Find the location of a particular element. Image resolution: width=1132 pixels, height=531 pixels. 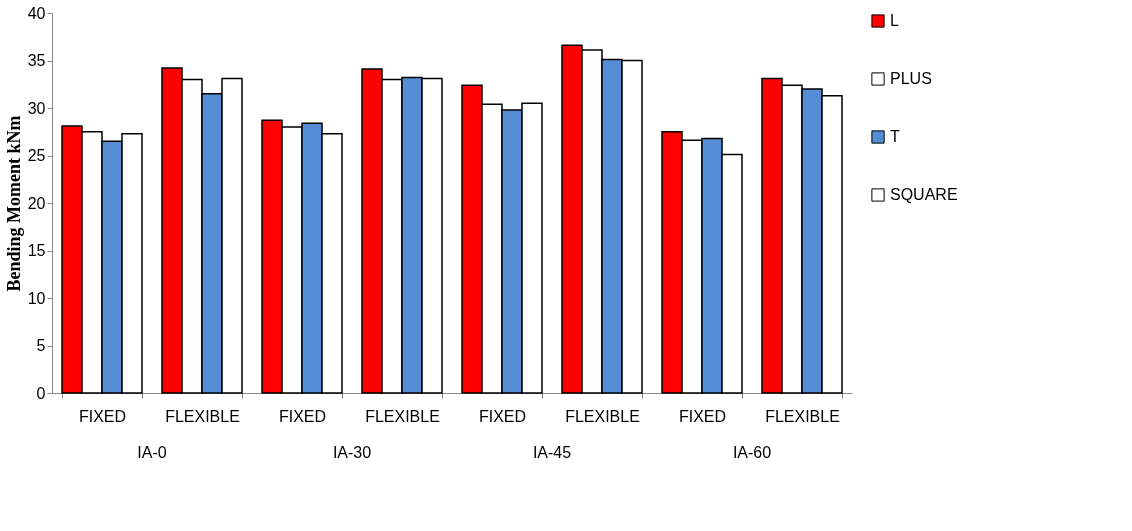

y-tick-label: 10 is located at coordinates (36, 298).